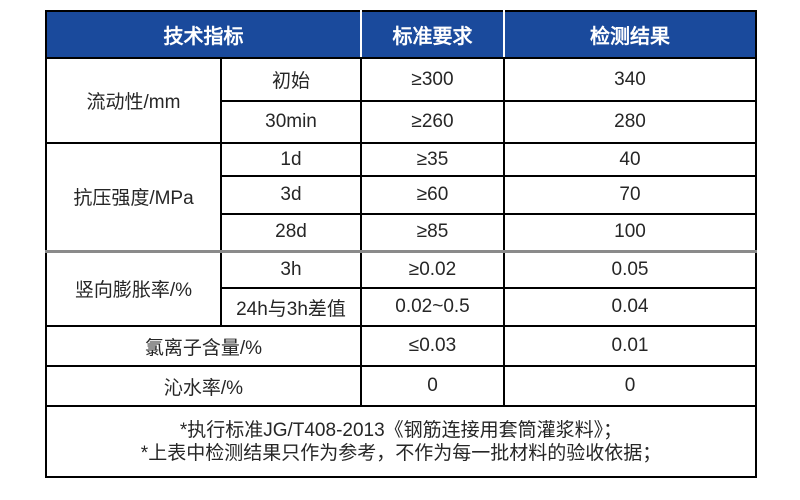  Describe the element at coordinates (432, 159) in the screenshot. I see `standard-cell: ≥35` at that location.